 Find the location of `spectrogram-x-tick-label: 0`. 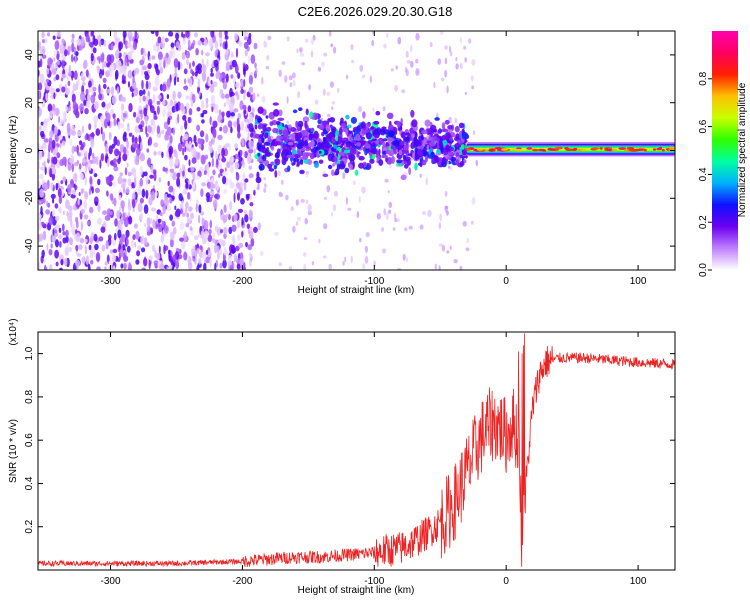

spectrogram-x-tick-label: 0 is located at coordinates (506, 281).